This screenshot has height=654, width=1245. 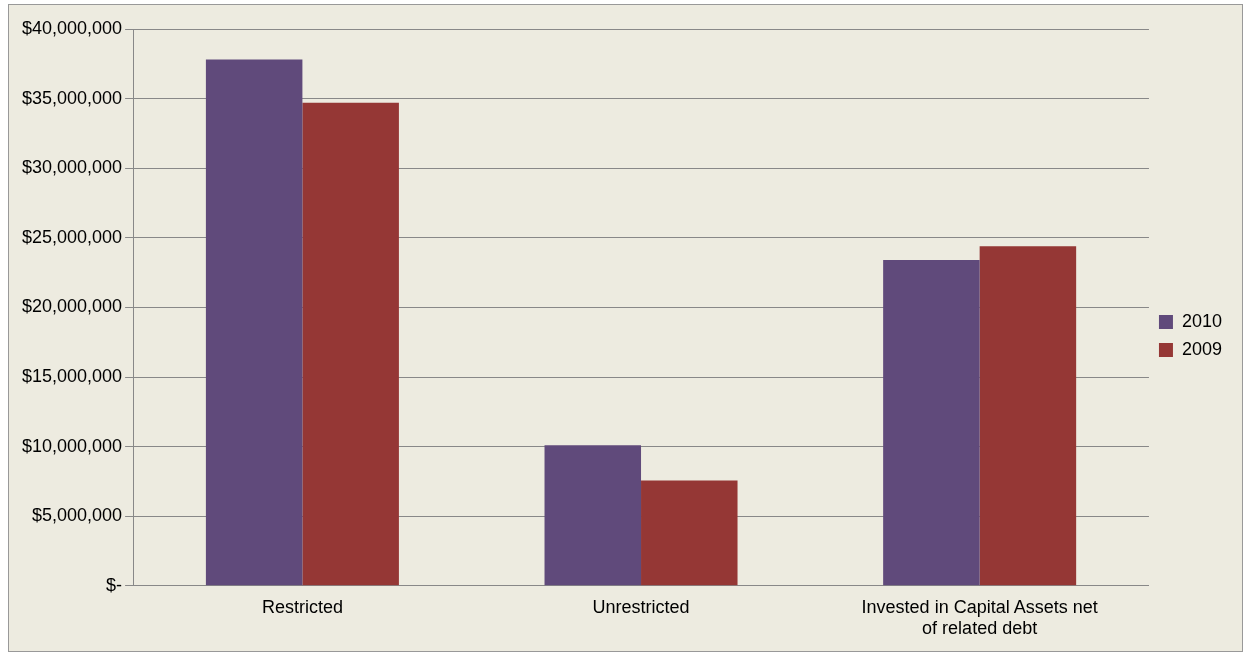 What do you see at coordinates (72, 375) in the screenshot?
I see `y-tick-label: $15,000,000` at bounding box center [72, 375].